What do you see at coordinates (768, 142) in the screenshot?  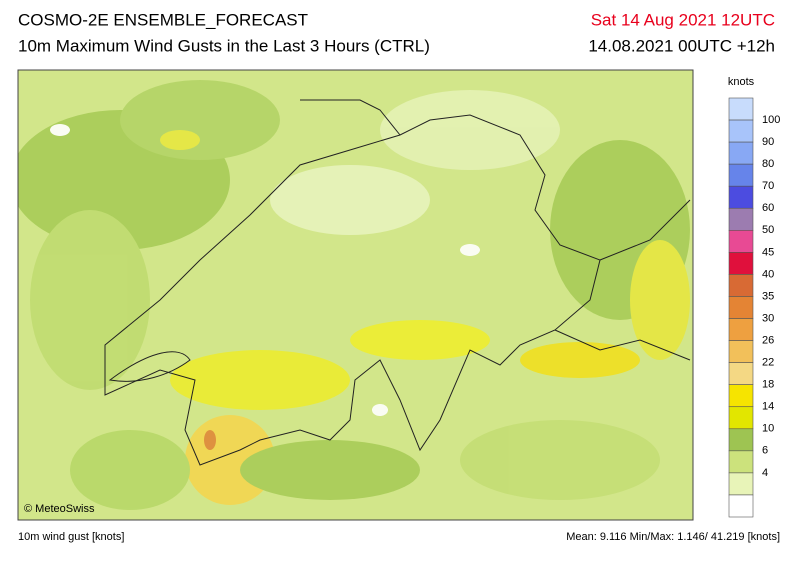 I see `legend-label: 90` at bounding box center [768, 142].